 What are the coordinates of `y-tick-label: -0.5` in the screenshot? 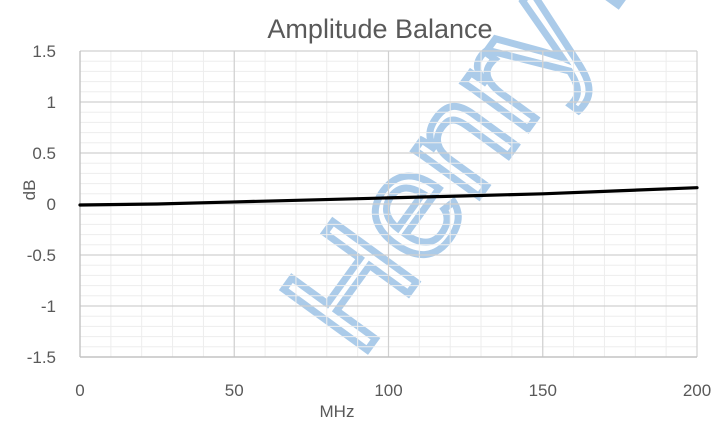 It's located at (41, 255).